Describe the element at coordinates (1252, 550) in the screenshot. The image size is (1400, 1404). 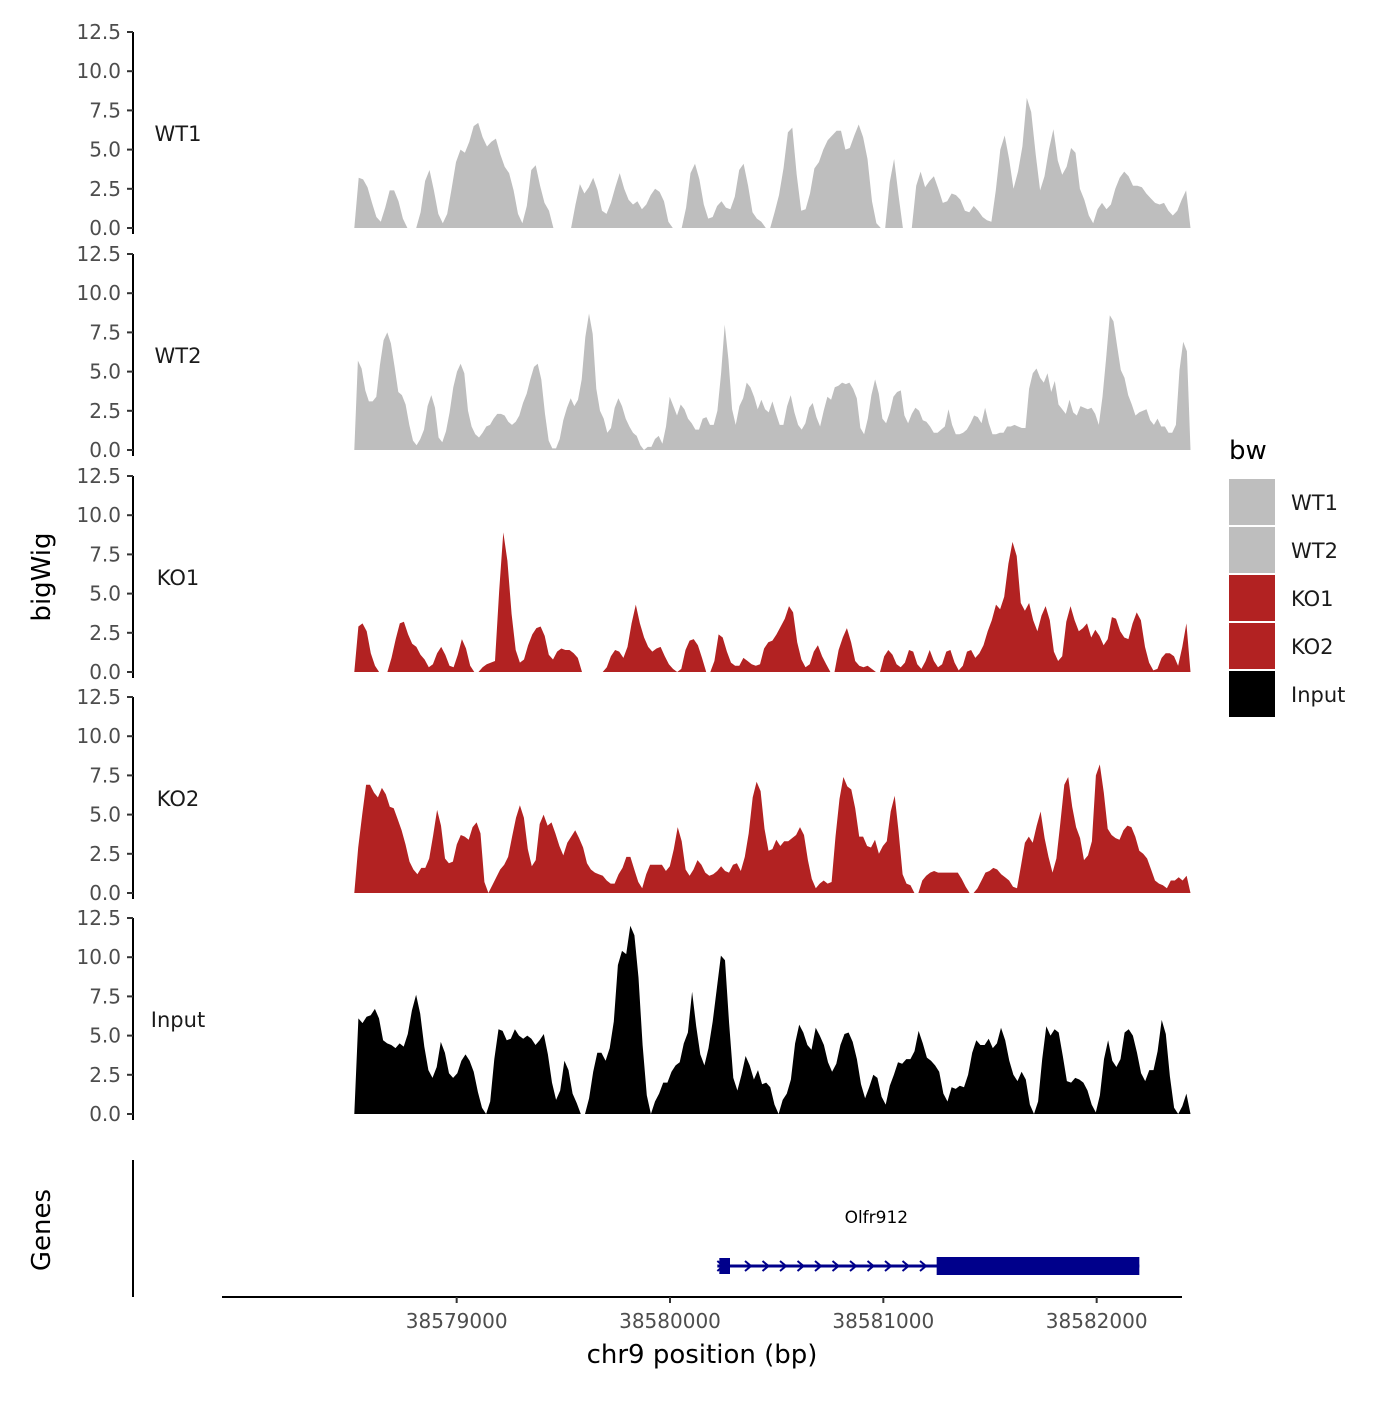
I see `legend-key-wt2` at that location.